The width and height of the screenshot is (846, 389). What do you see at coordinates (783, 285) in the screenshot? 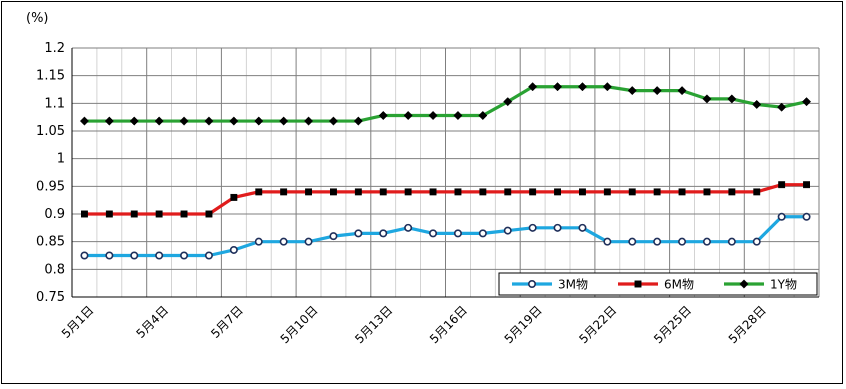
I see `legend-label: 1Y物` at bounding box center [783, 285].